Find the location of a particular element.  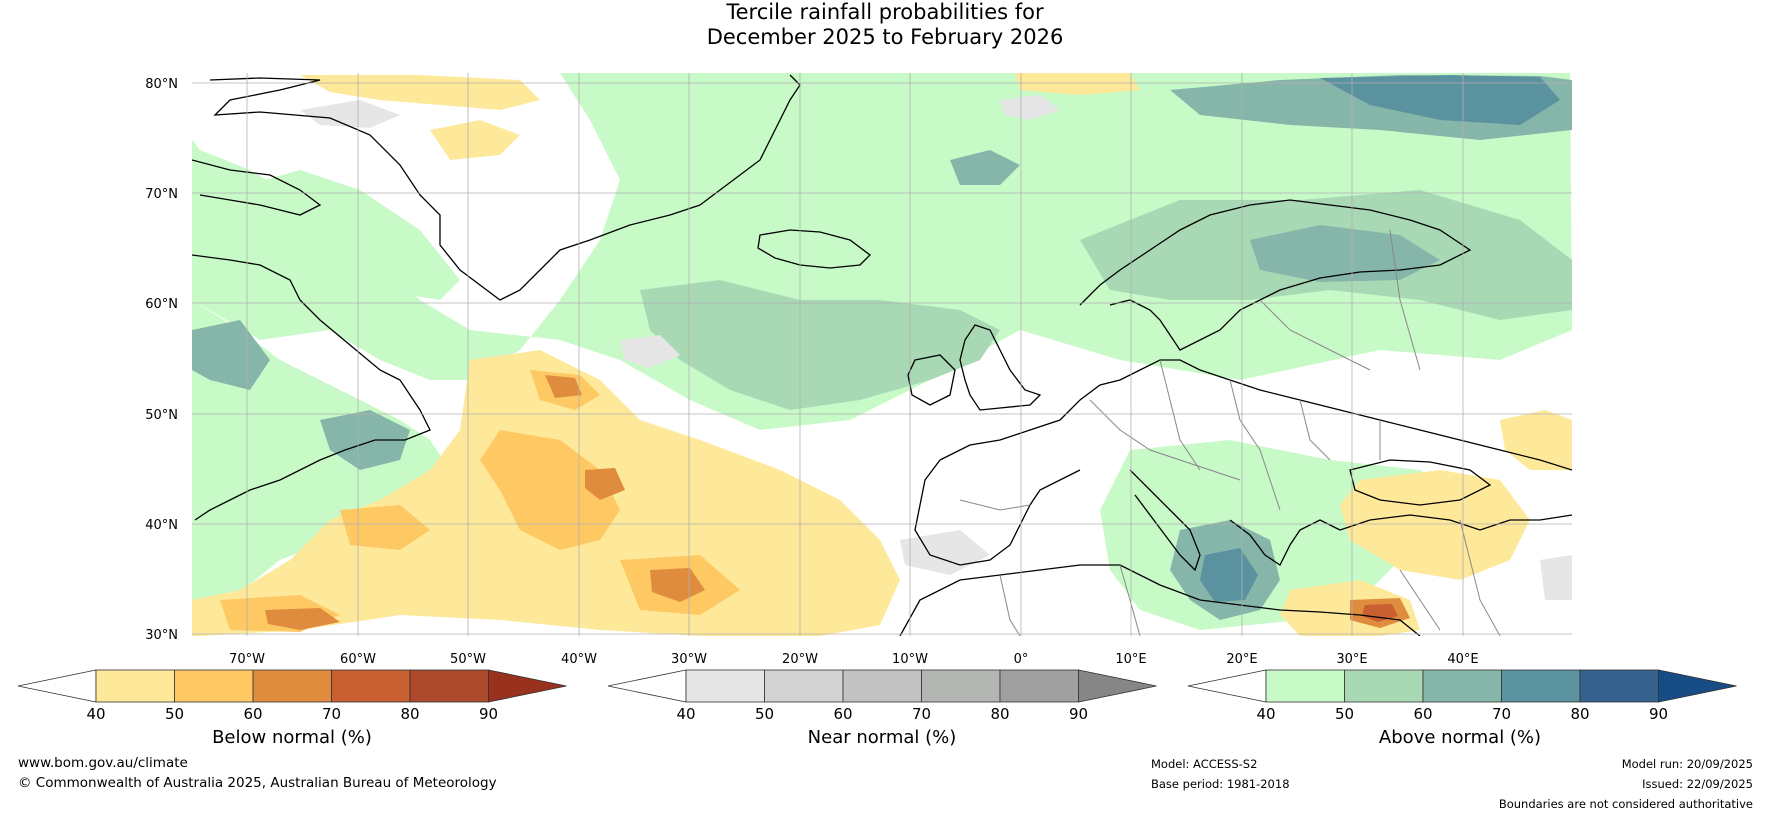

colorbar-1-tick-1: 50 is located at coordinates (764, 714).